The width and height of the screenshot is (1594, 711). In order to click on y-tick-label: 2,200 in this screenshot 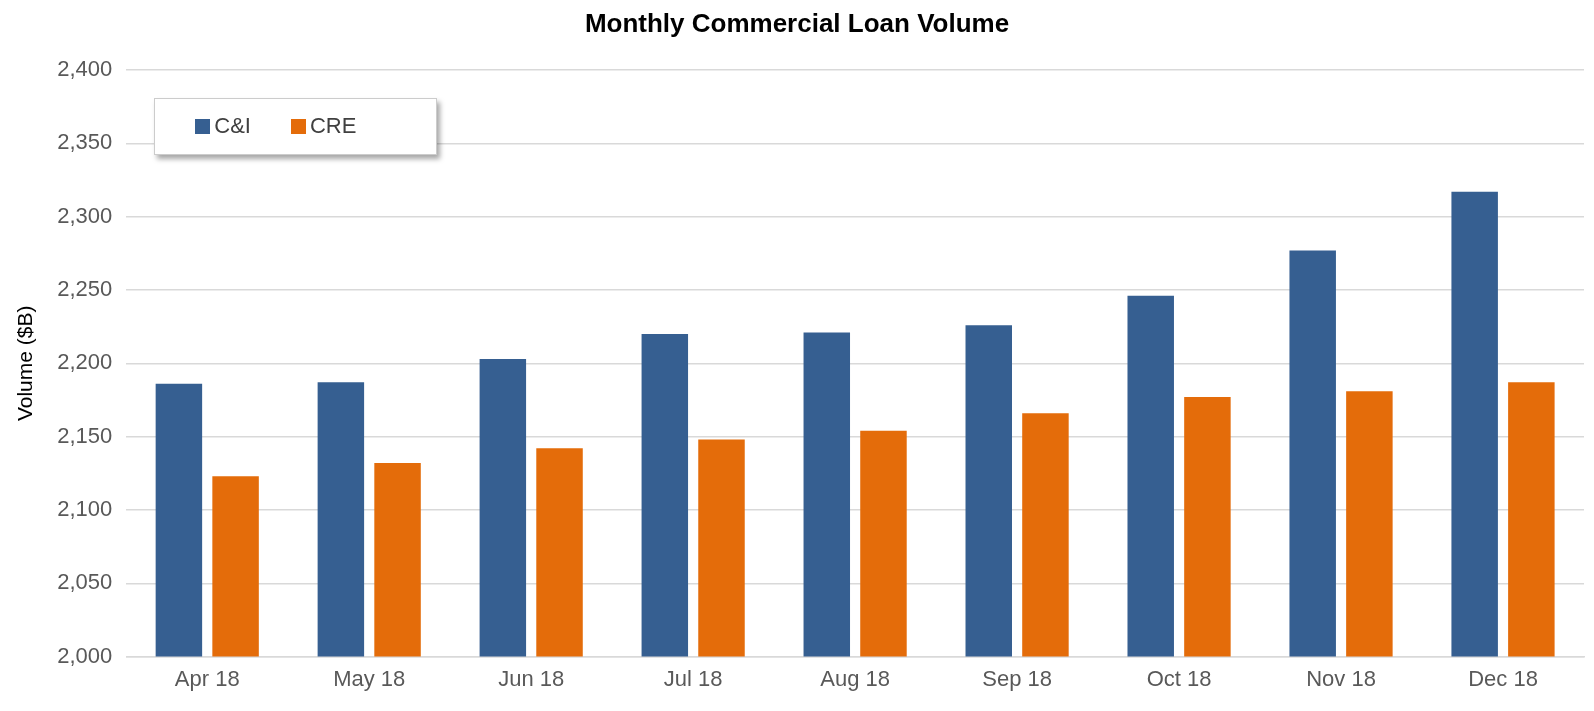, I will do `click(85, 362)`.